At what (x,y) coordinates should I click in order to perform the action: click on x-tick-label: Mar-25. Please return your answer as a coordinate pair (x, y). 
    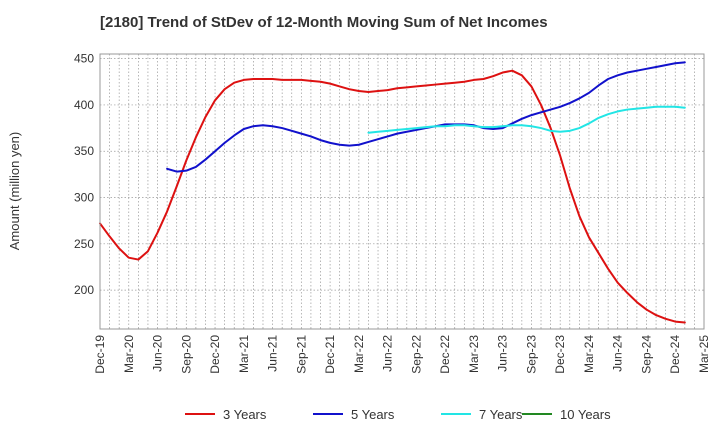
    Looking at the image, I should click on (704, 354).